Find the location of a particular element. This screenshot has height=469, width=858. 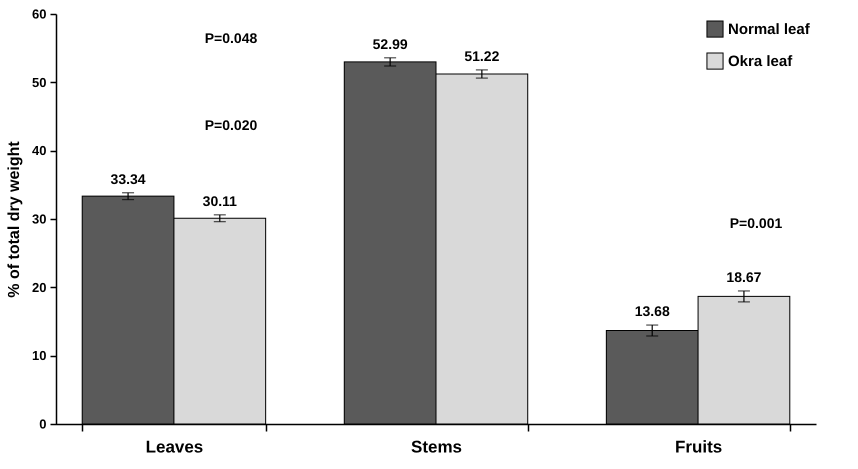

x-tick-label: Stems is located at coordinates (436, 447).